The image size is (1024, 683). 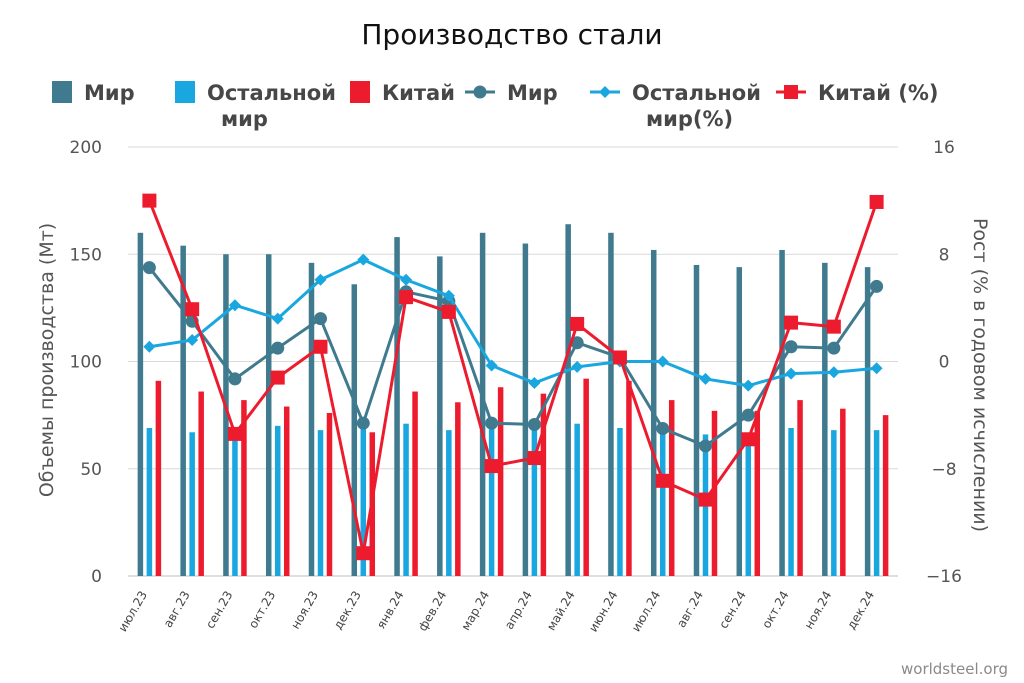 I want to click on x-tick-label: дек.24, so click(x=860, y=610).